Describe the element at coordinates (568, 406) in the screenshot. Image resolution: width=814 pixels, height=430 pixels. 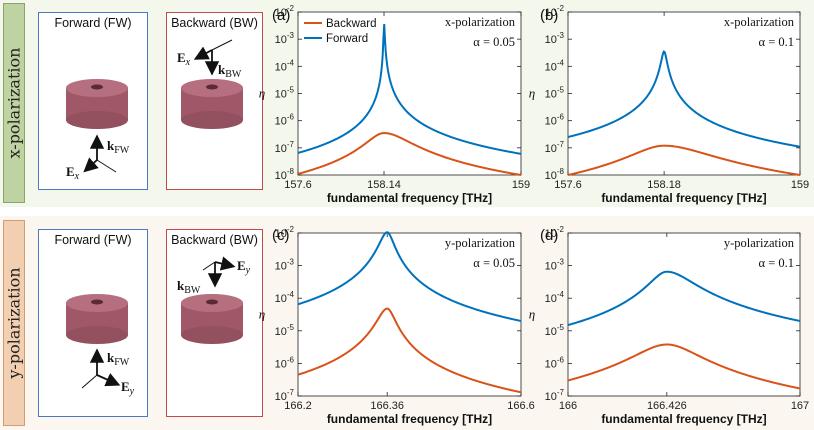
I see `x-tick-label: 166` at that location.